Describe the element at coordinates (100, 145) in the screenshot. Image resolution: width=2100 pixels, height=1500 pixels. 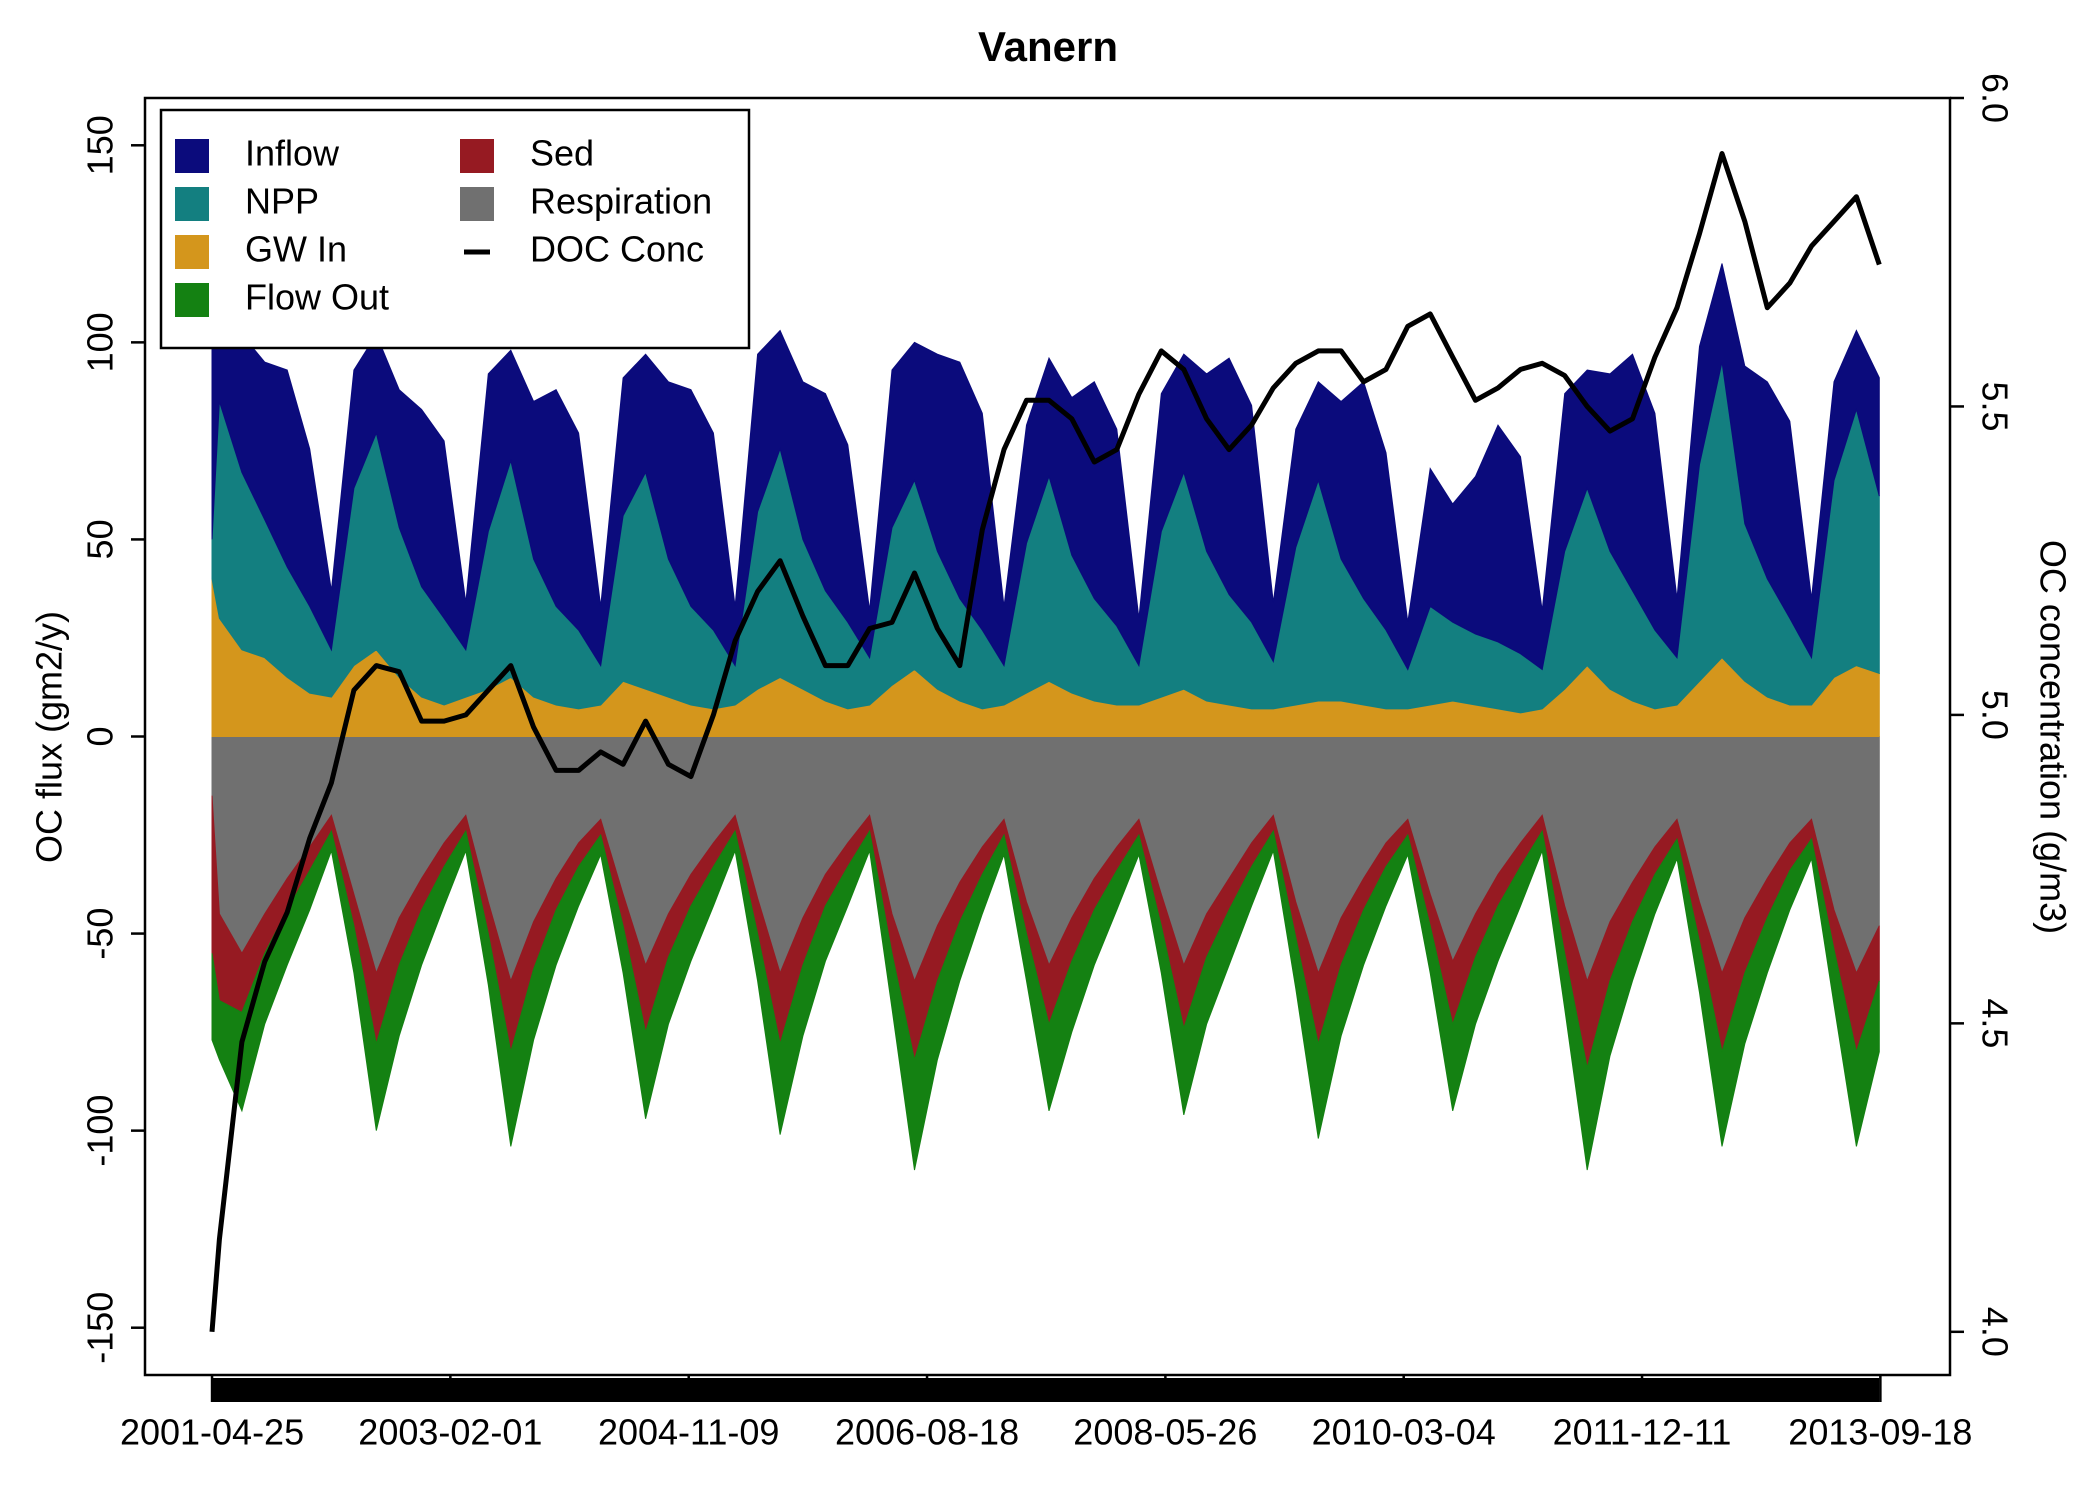
I see `y-tick-label: 150` at that location.